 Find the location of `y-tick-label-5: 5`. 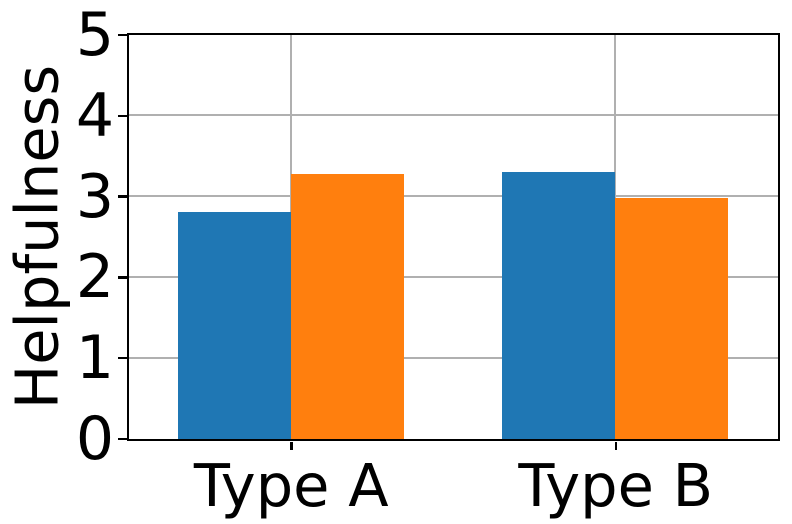

y-tick-label-5: 5 is located at coordinates (94, 35).